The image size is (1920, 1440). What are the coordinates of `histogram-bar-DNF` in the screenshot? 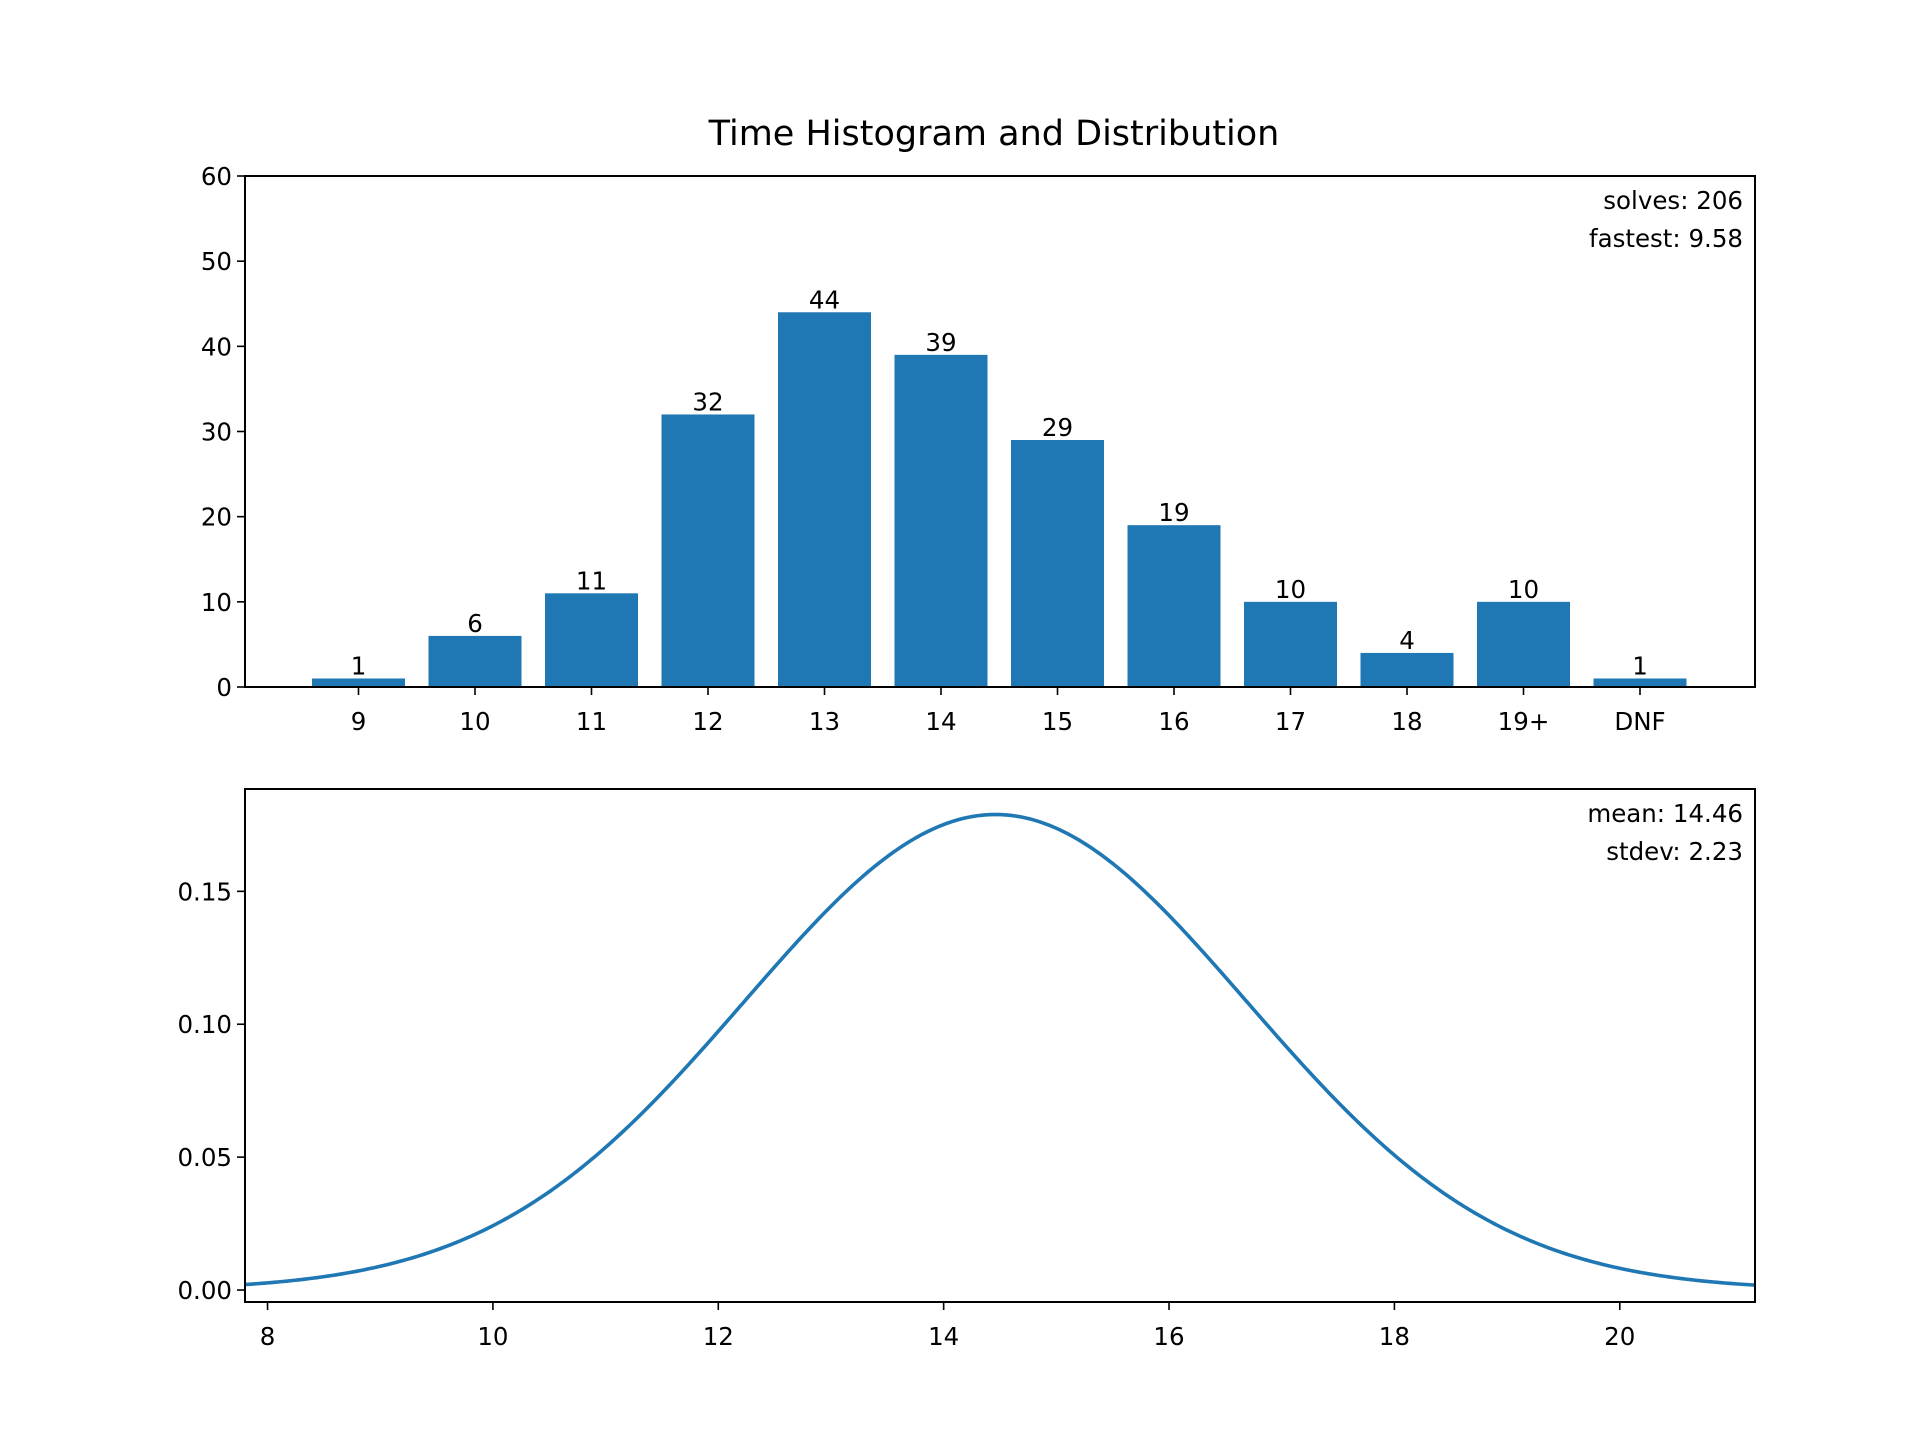 It's located at (1640, 682).